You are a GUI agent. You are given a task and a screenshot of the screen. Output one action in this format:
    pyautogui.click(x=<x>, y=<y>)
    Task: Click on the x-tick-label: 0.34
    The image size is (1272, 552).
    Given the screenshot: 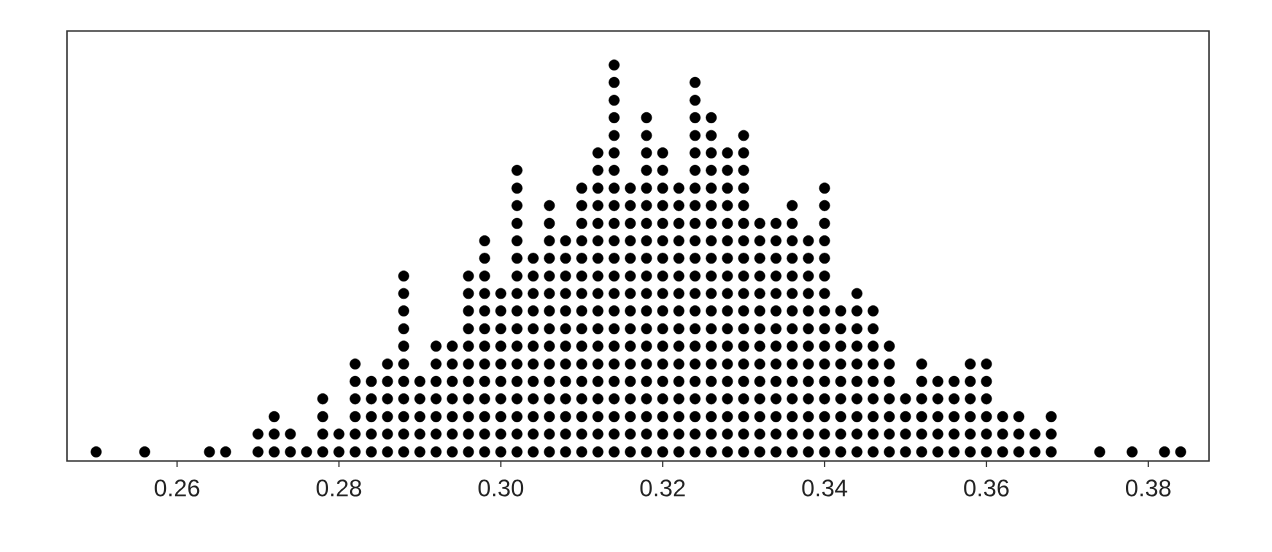 What is the action you would take?
    pyautogui.click(x=825, y=488)
    